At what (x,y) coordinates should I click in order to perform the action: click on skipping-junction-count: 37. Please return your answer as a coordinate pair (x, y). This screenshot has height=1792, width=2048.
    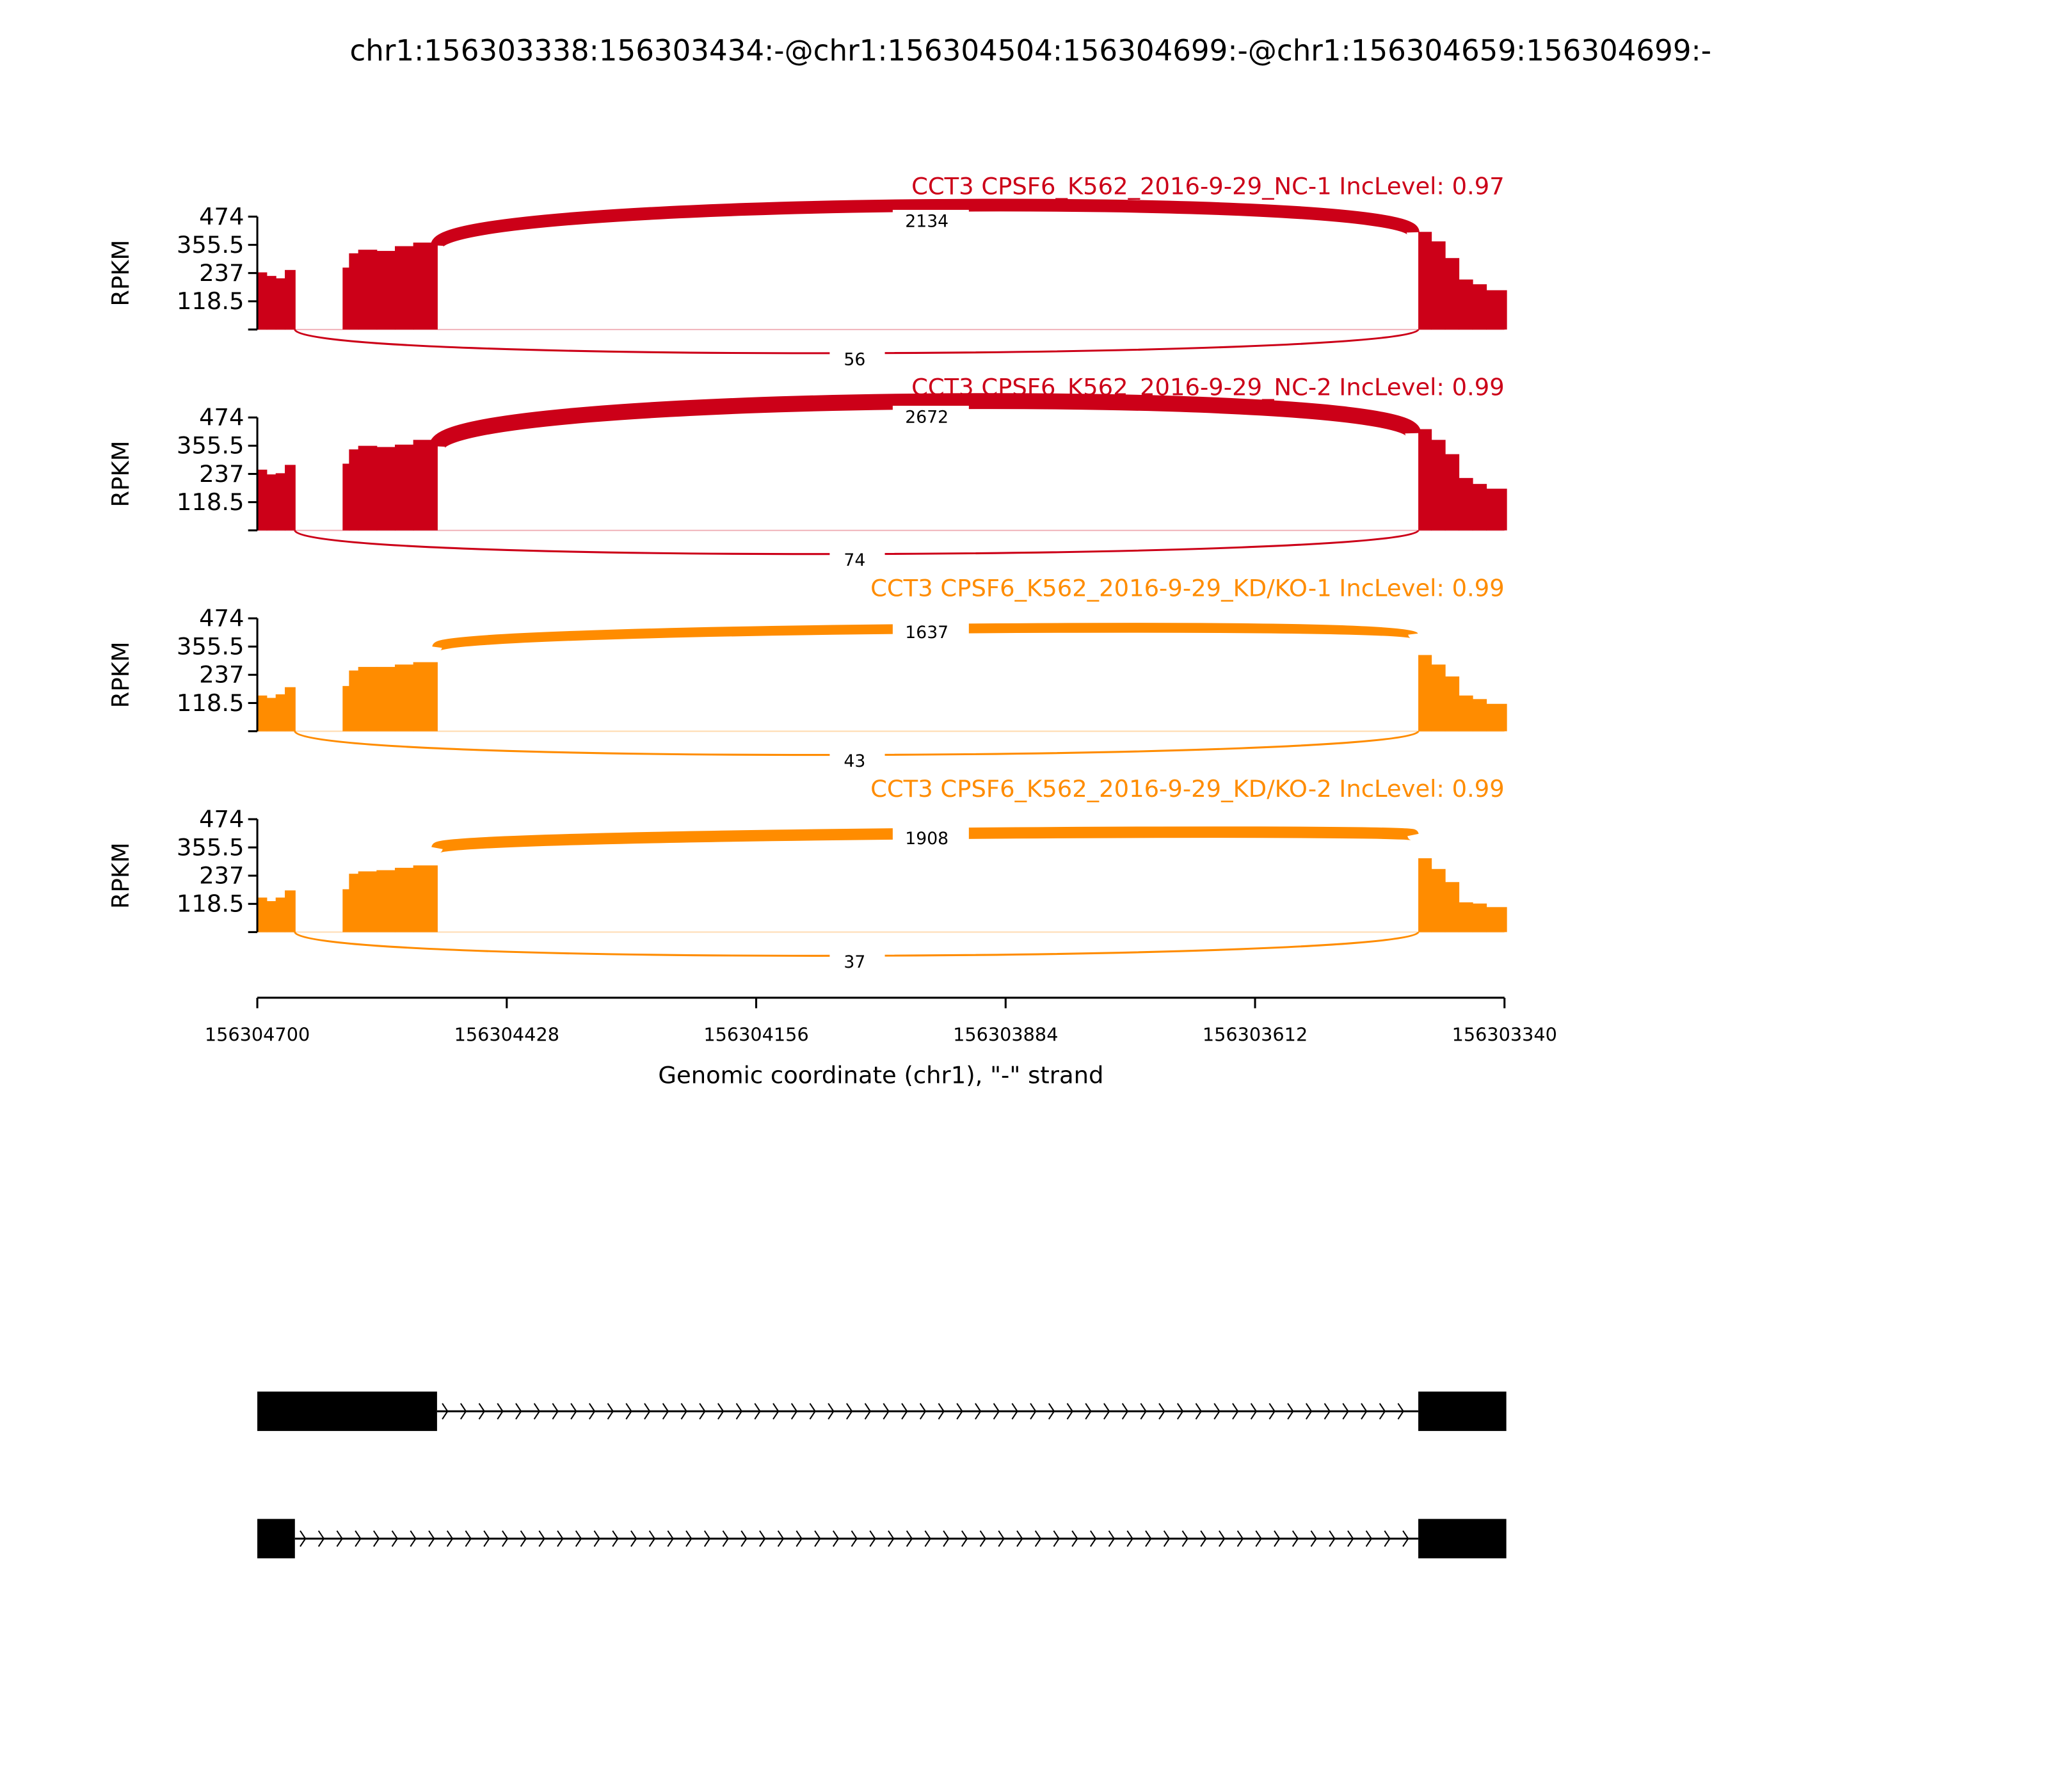
    Looking at the image, I should click on (854, 962).